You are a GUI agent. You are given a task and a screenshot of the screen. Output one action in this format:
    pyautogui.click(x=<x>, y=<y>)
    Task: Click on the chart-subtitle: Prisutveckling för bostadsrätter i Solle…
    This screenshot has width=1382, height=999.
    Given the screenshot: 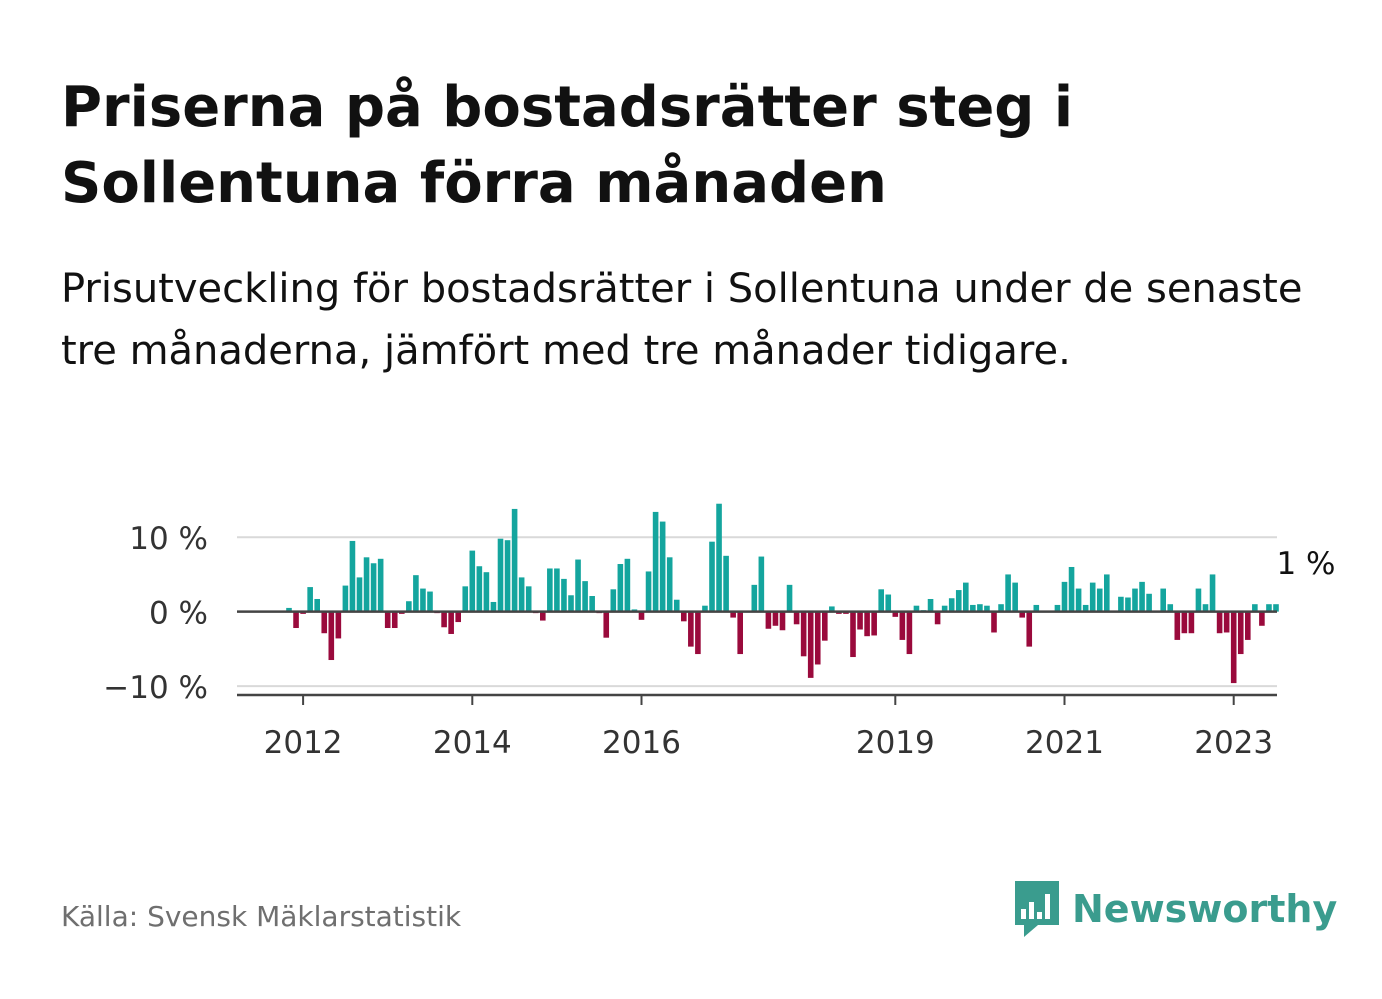 What is the action you would take?
    pyautogui.click(x=682, y=320)
    